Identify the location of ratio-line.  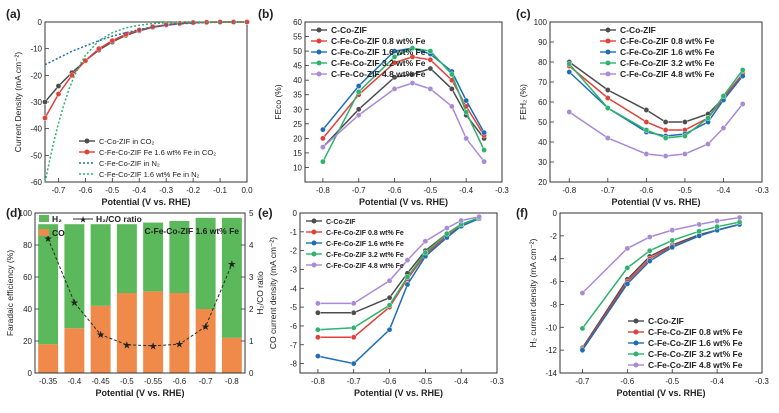
(140, 292).